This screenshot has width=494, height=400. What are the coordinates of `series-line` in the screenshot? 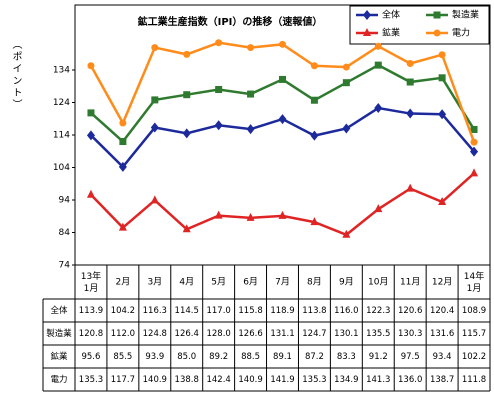 It's located at (282, 204).